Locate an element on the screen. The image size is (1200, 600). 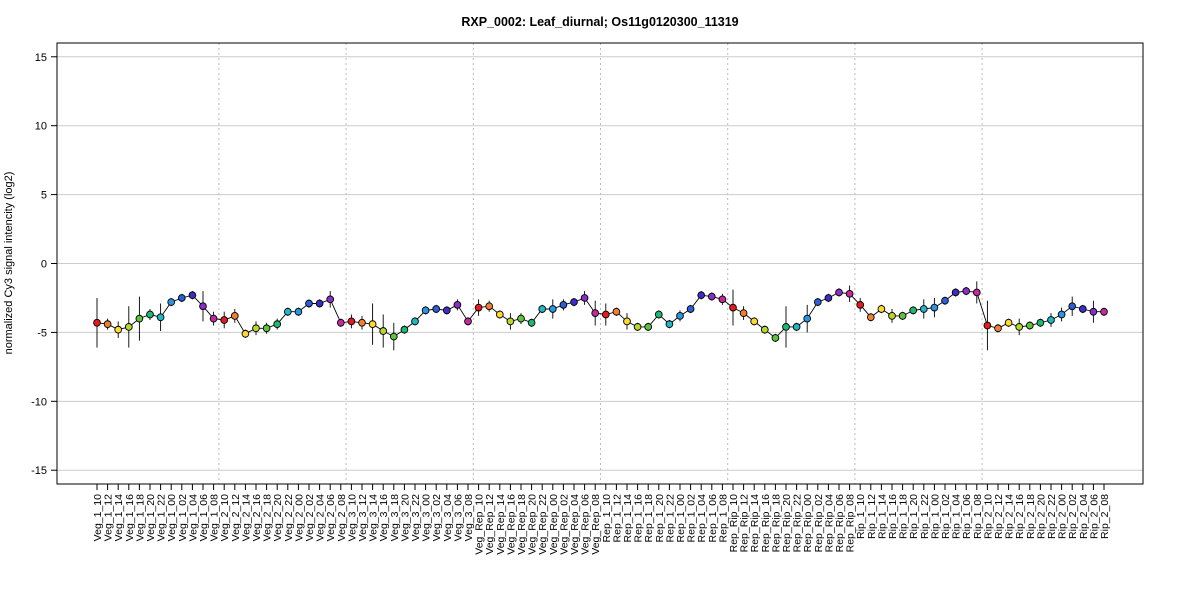
series is located at coordinates (600, 316).